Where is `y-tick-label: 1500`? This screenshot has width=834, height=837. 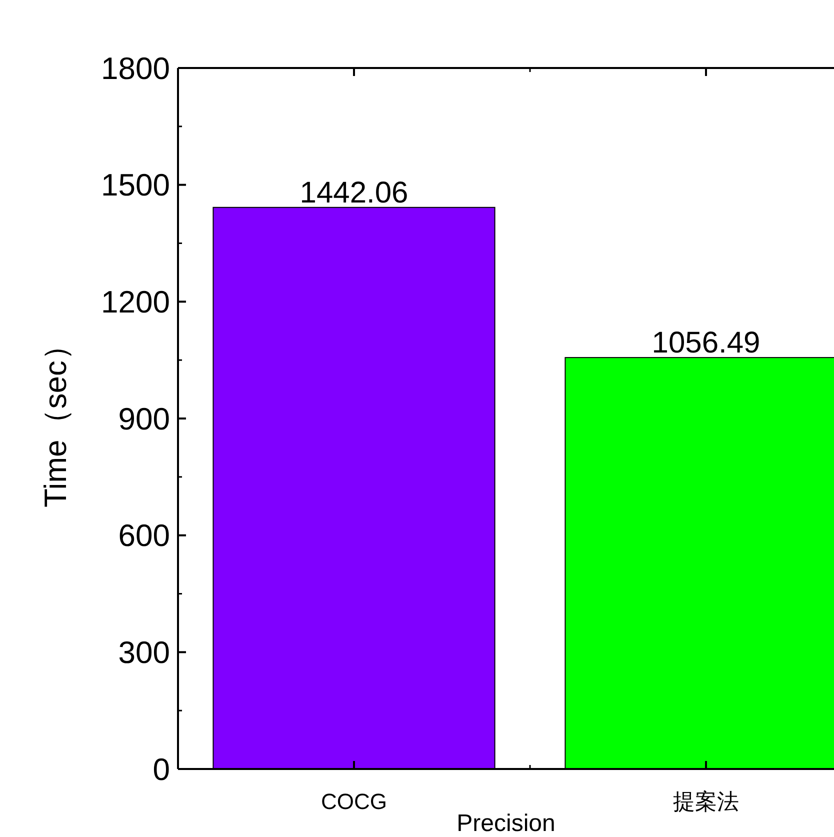 y-tick-label: 1500 is located at coordinates (135, 185).